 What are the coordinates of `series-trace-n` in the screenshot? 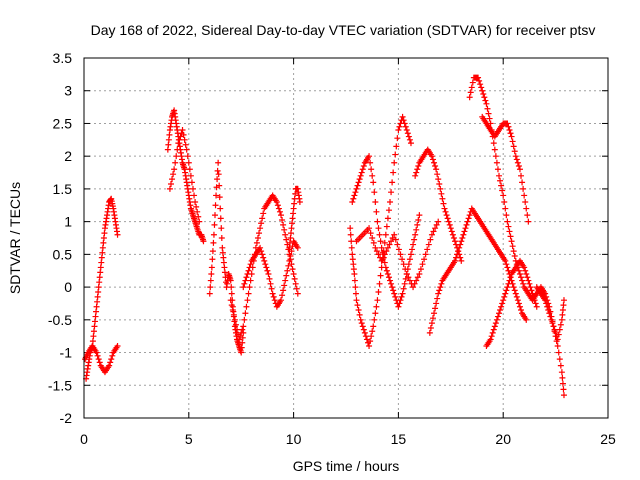 It's located at (516, 236).